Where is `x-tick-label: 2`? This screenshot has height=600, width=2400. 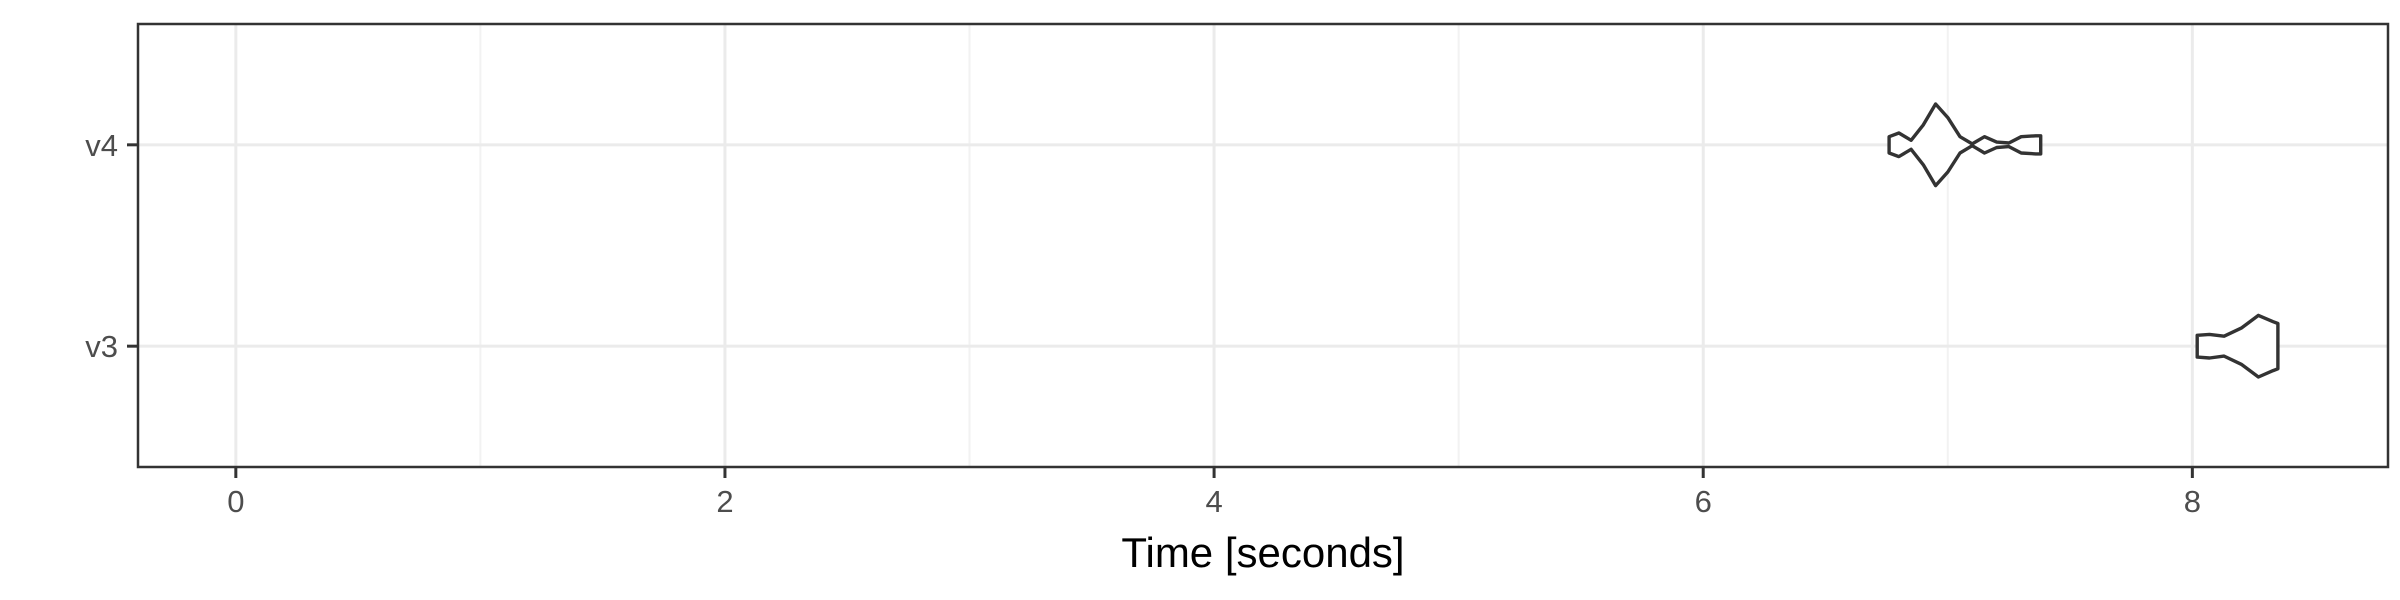
x-tick-label: 2 is located at coordinates (724, 501).